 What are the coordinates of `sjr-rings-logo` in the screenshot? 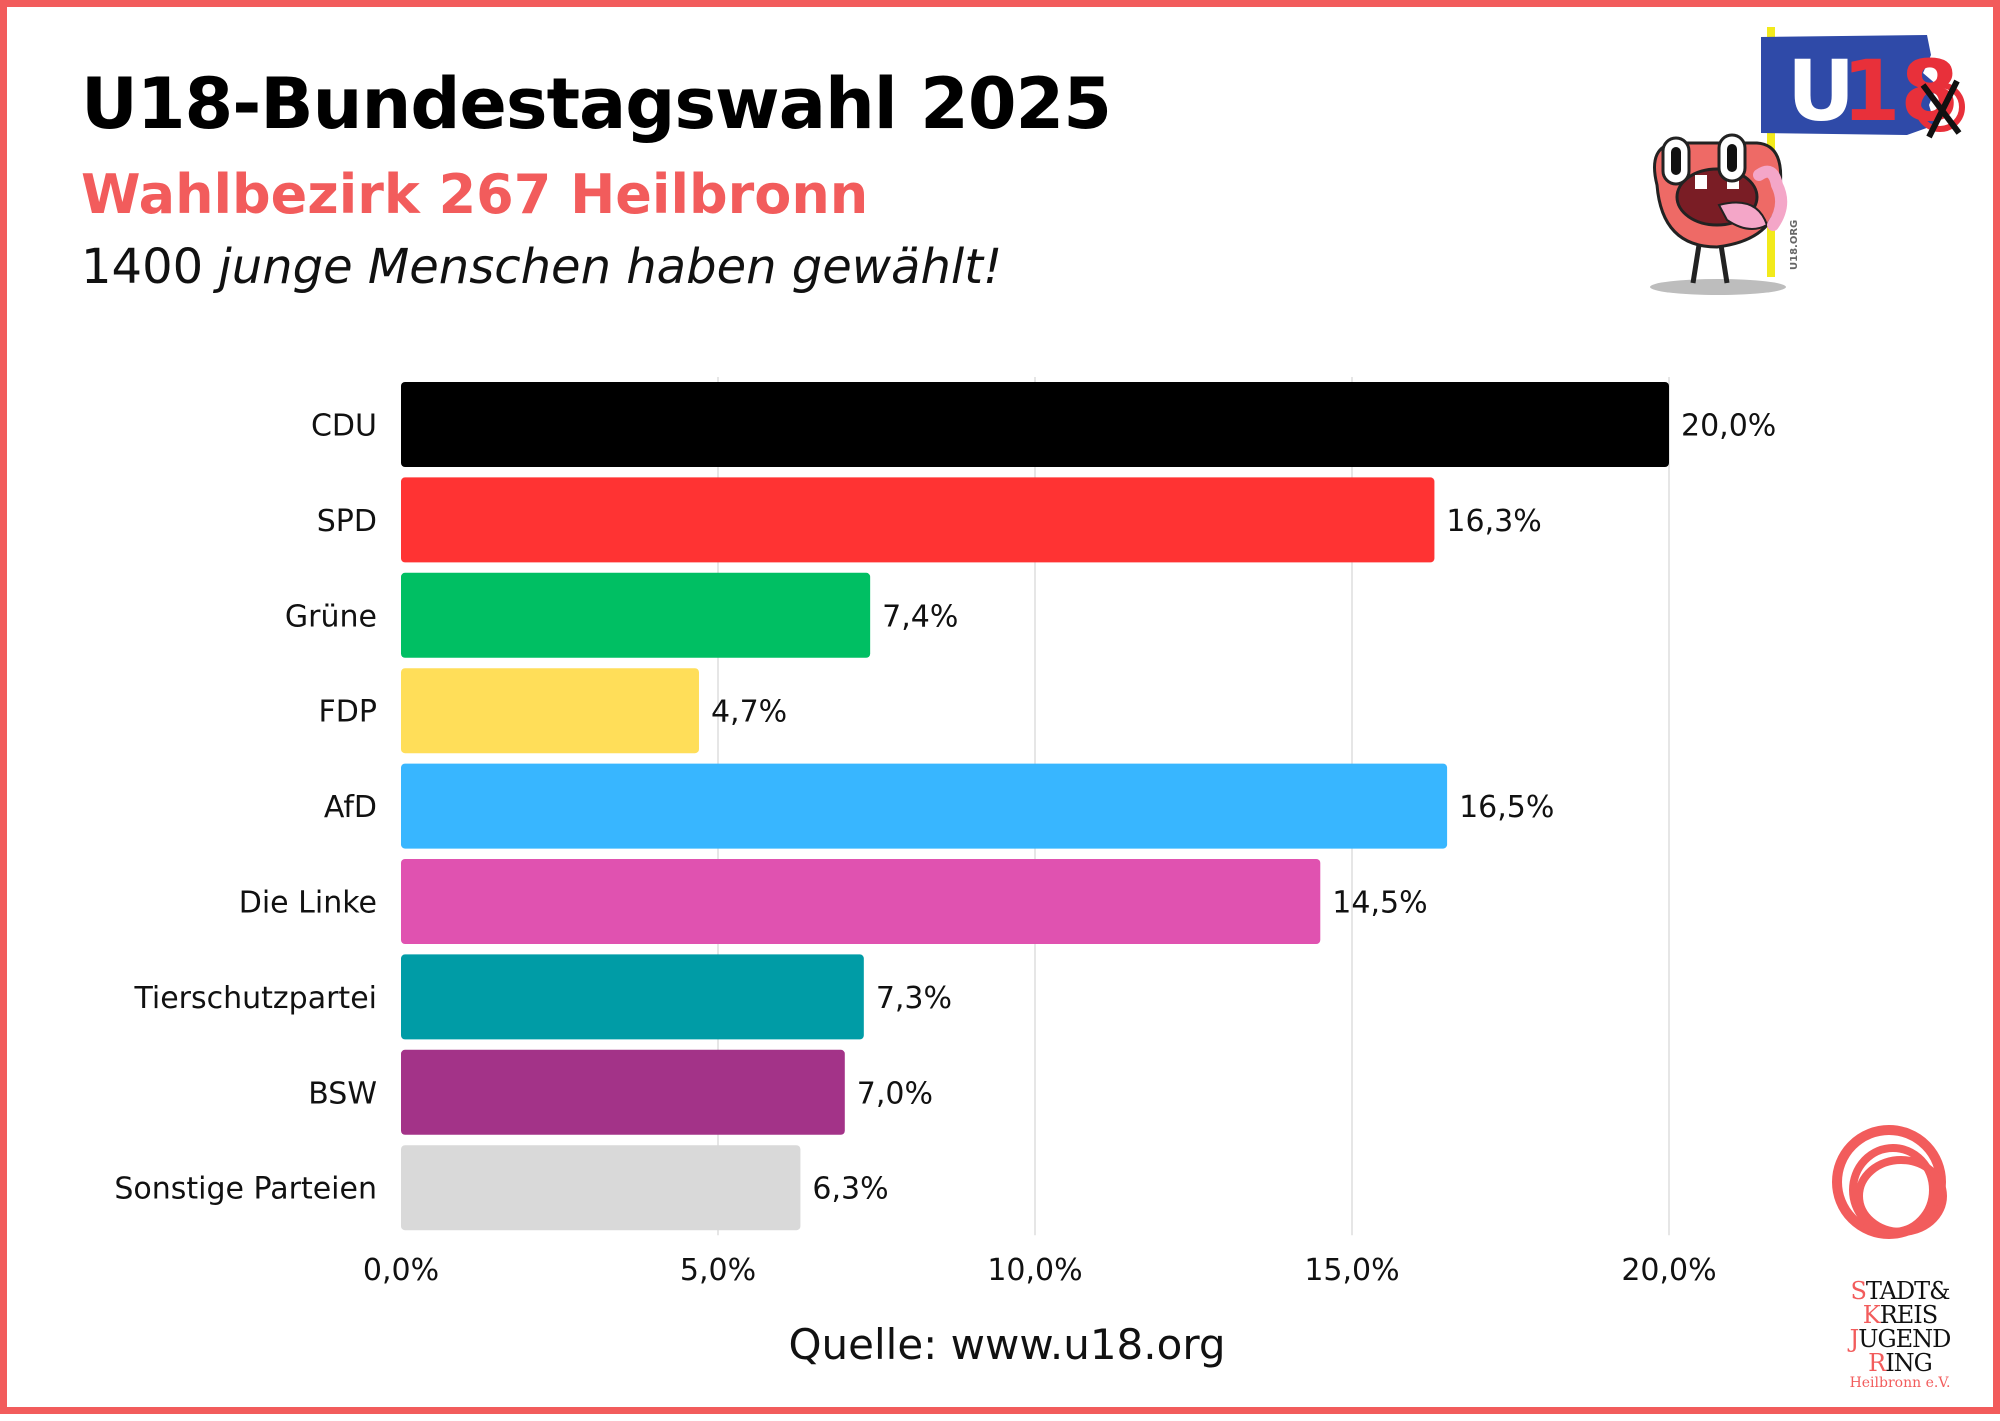 It's located at (1889, 1182).